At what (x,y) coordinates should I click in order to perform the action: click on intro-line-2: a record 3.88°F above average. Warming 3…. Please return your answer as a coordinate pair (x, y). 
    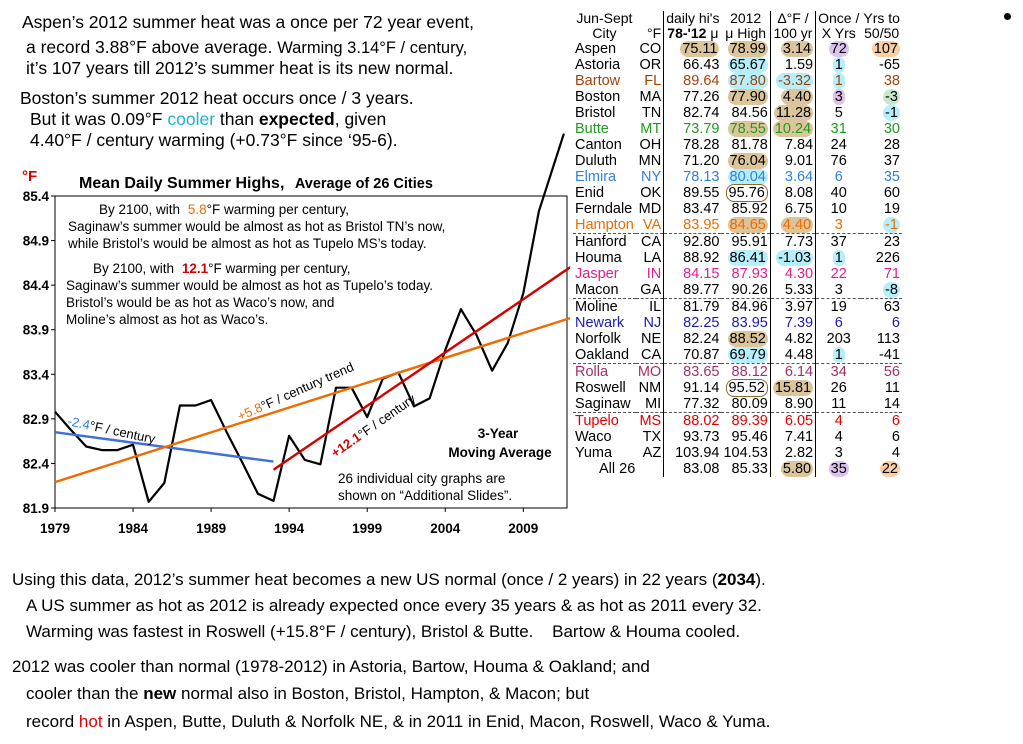
    Looking at the image, I should click on (246, 48).